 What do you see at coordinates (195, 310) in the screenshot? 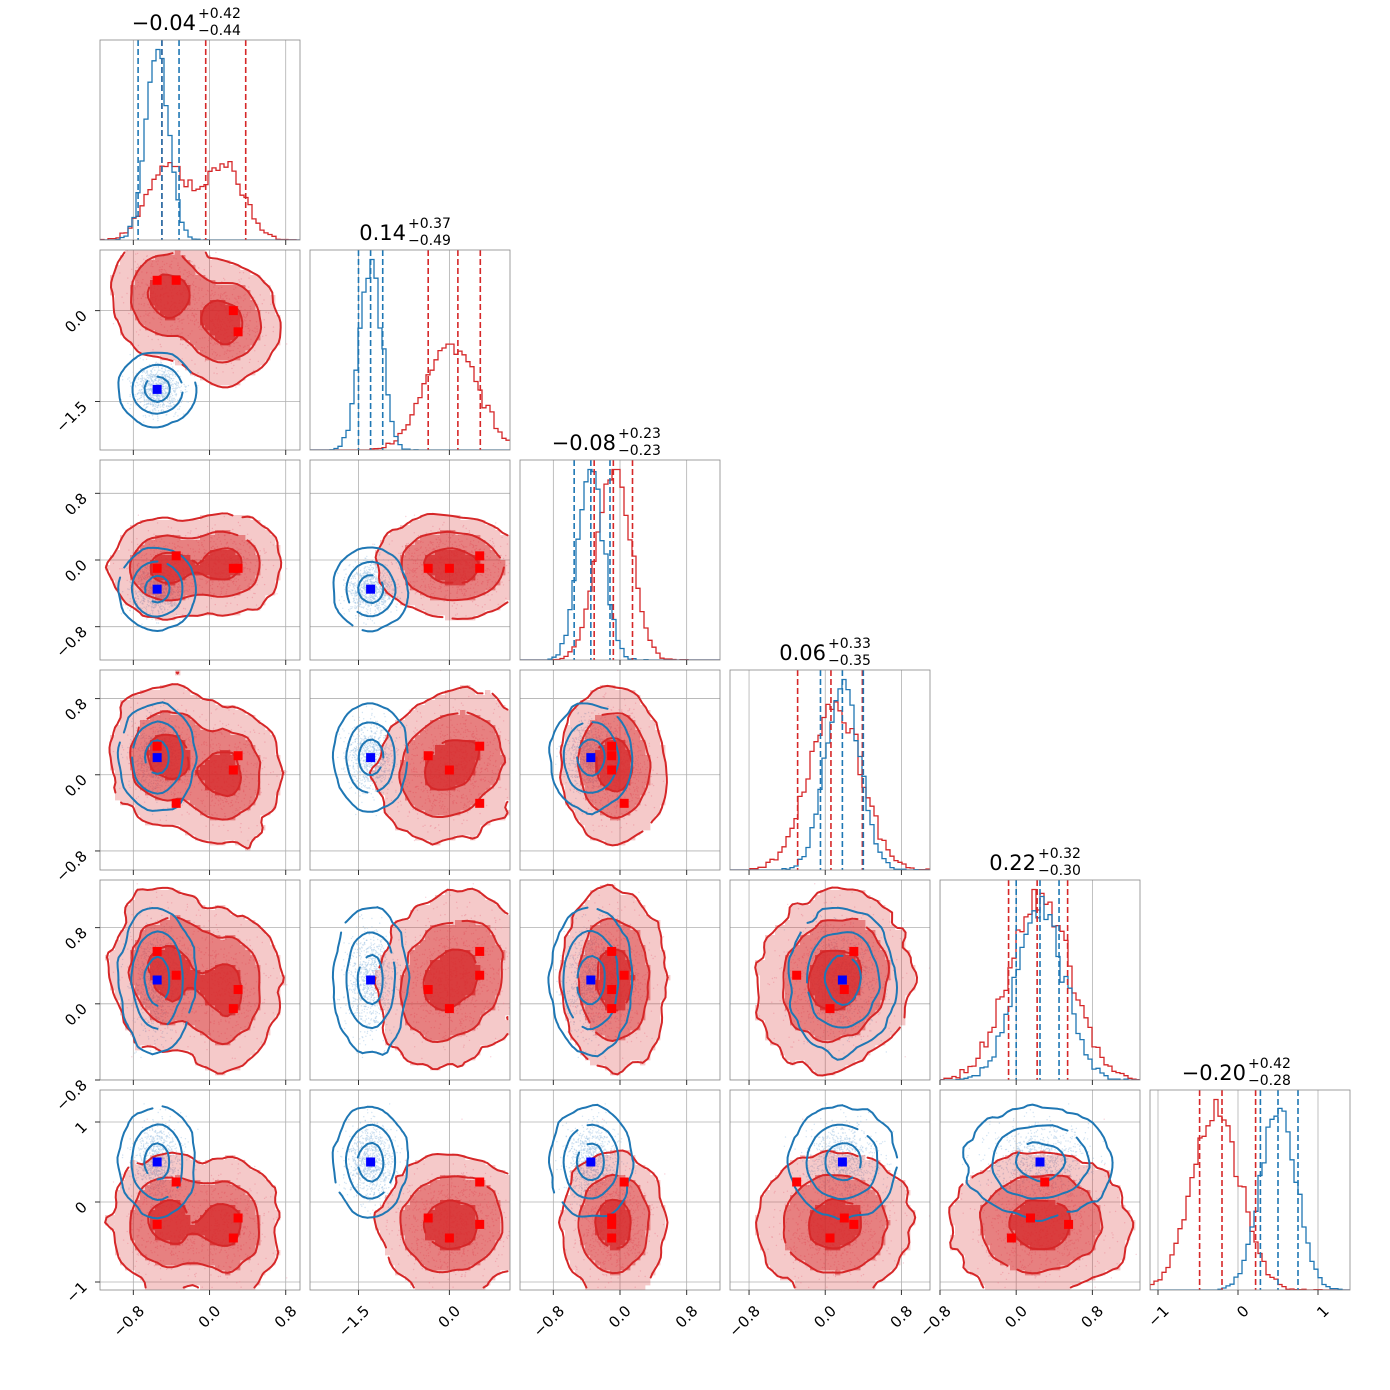
I see `density-fill` at bounding box center [195, 310].